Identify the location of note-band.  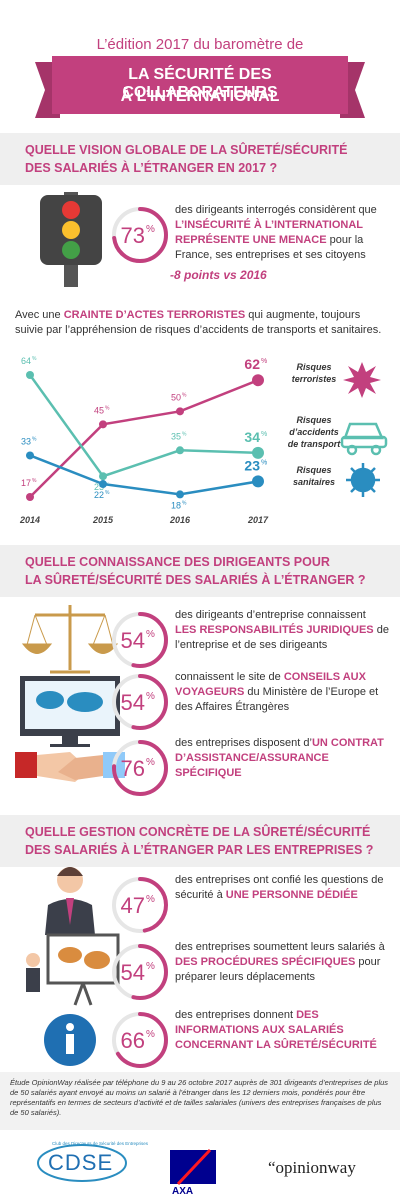
(200, 1101).